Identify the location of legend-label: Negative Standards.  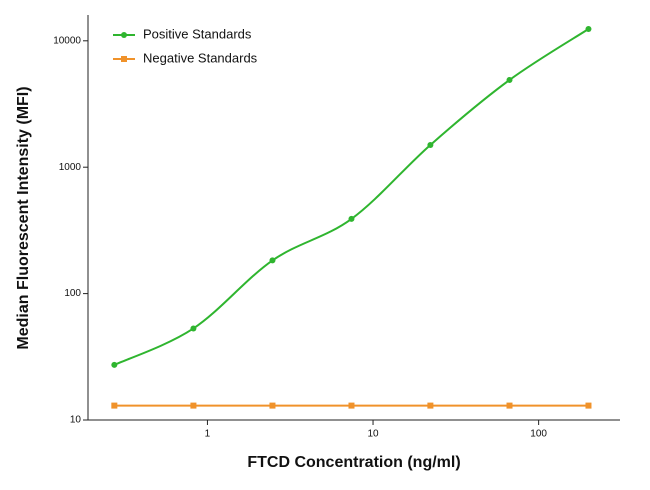
(200, 57).